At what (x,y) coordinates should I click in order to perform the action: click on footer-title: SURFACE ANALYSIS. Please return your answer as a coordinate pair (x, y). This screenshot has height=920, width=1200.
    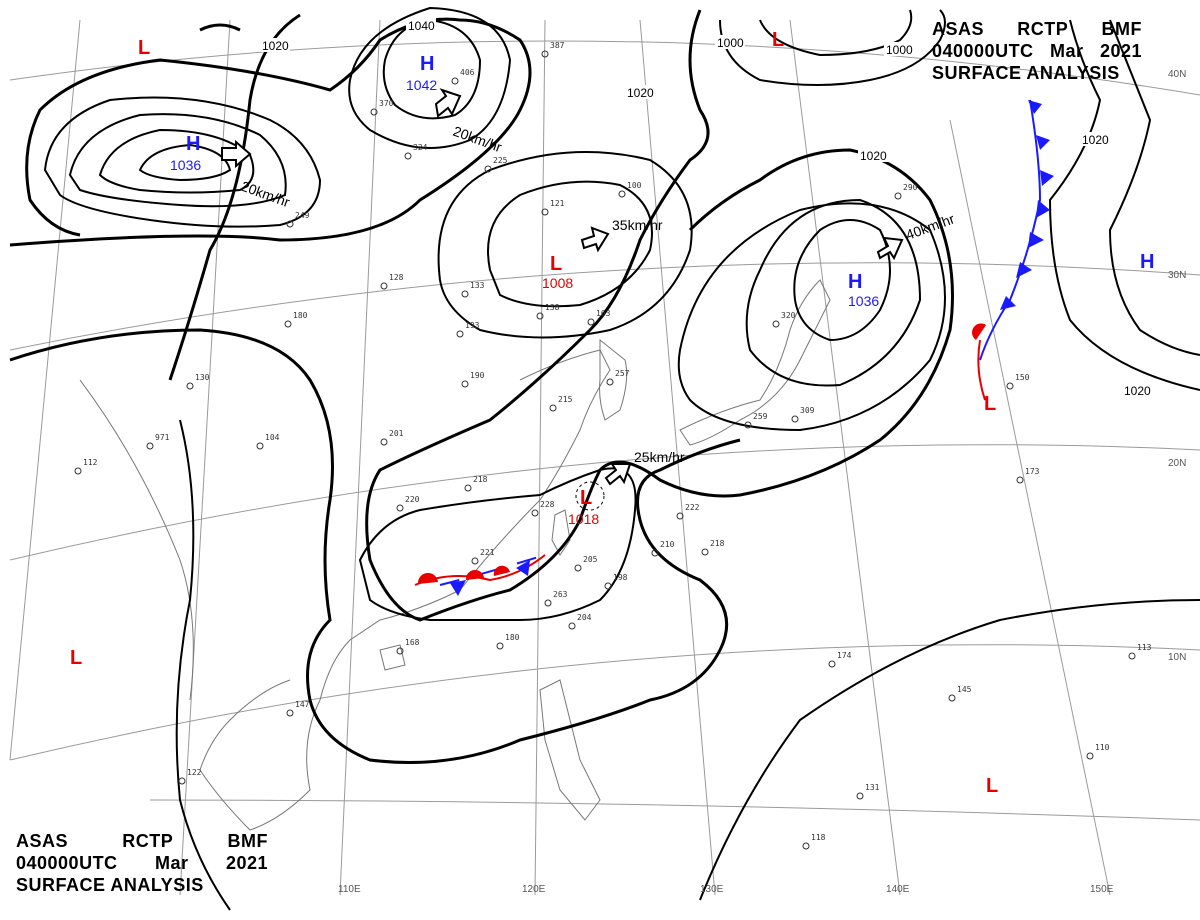
    Looking at the image, I should click on (110, 885).